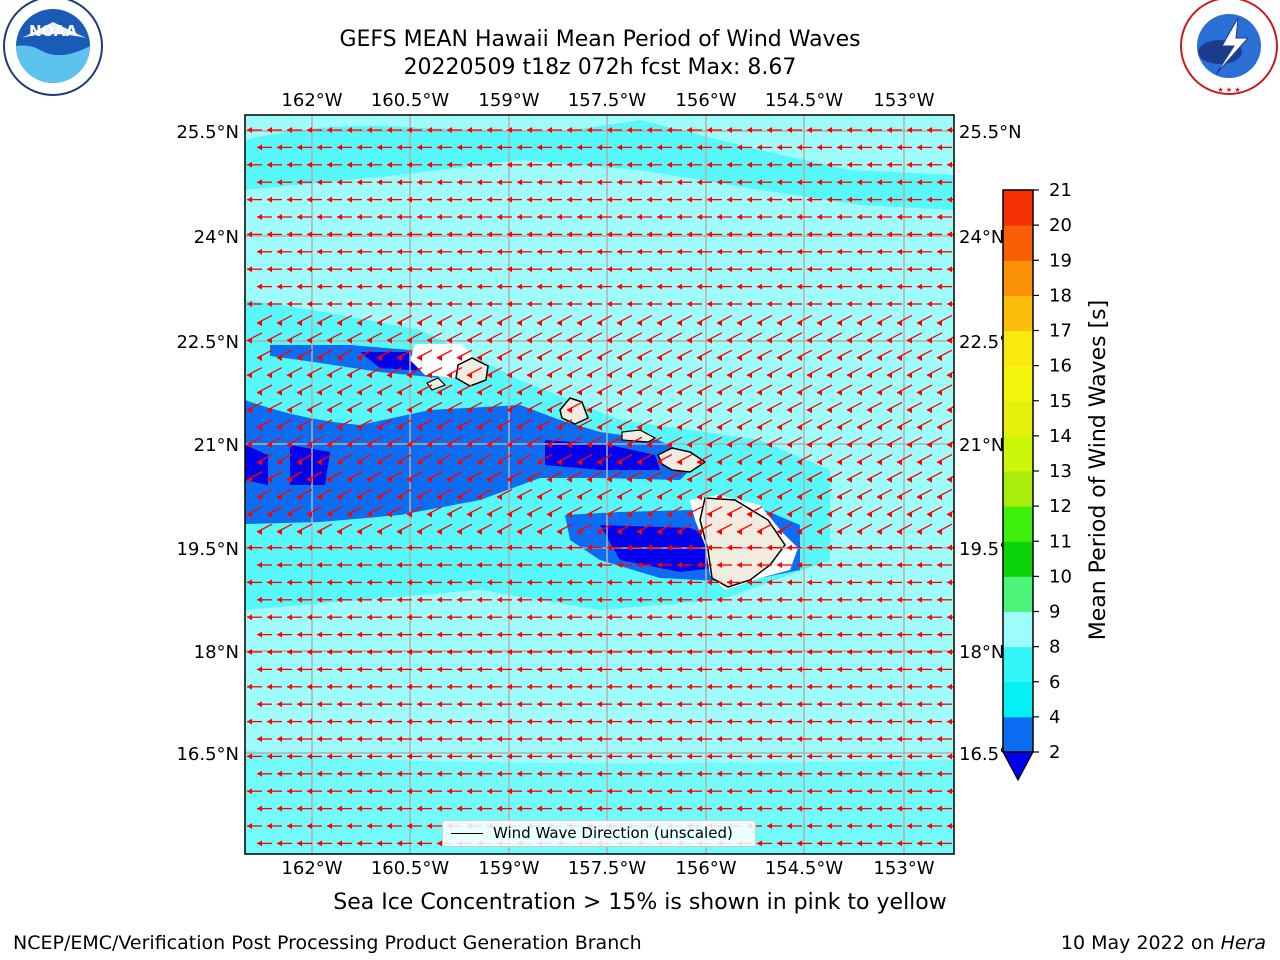  Describe the element at coordinates (705, 868) in the screenshot. I see `lon-label-bottom: 156°W` at that location.